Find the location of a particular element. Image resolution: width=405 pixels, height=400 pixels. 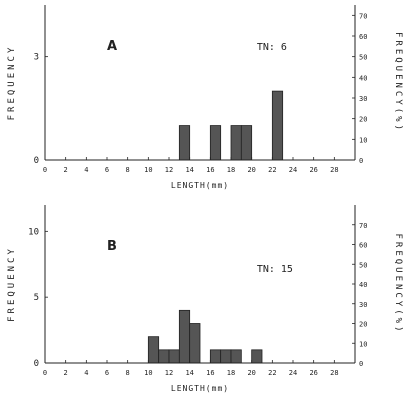

y-tick-label: 5 is located at coordinates (36, 298).